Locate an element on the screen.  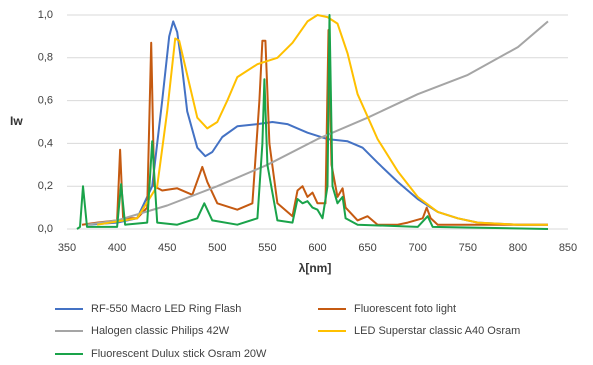
y-tick-label: 0,8 is located at coordinates (45, 58).